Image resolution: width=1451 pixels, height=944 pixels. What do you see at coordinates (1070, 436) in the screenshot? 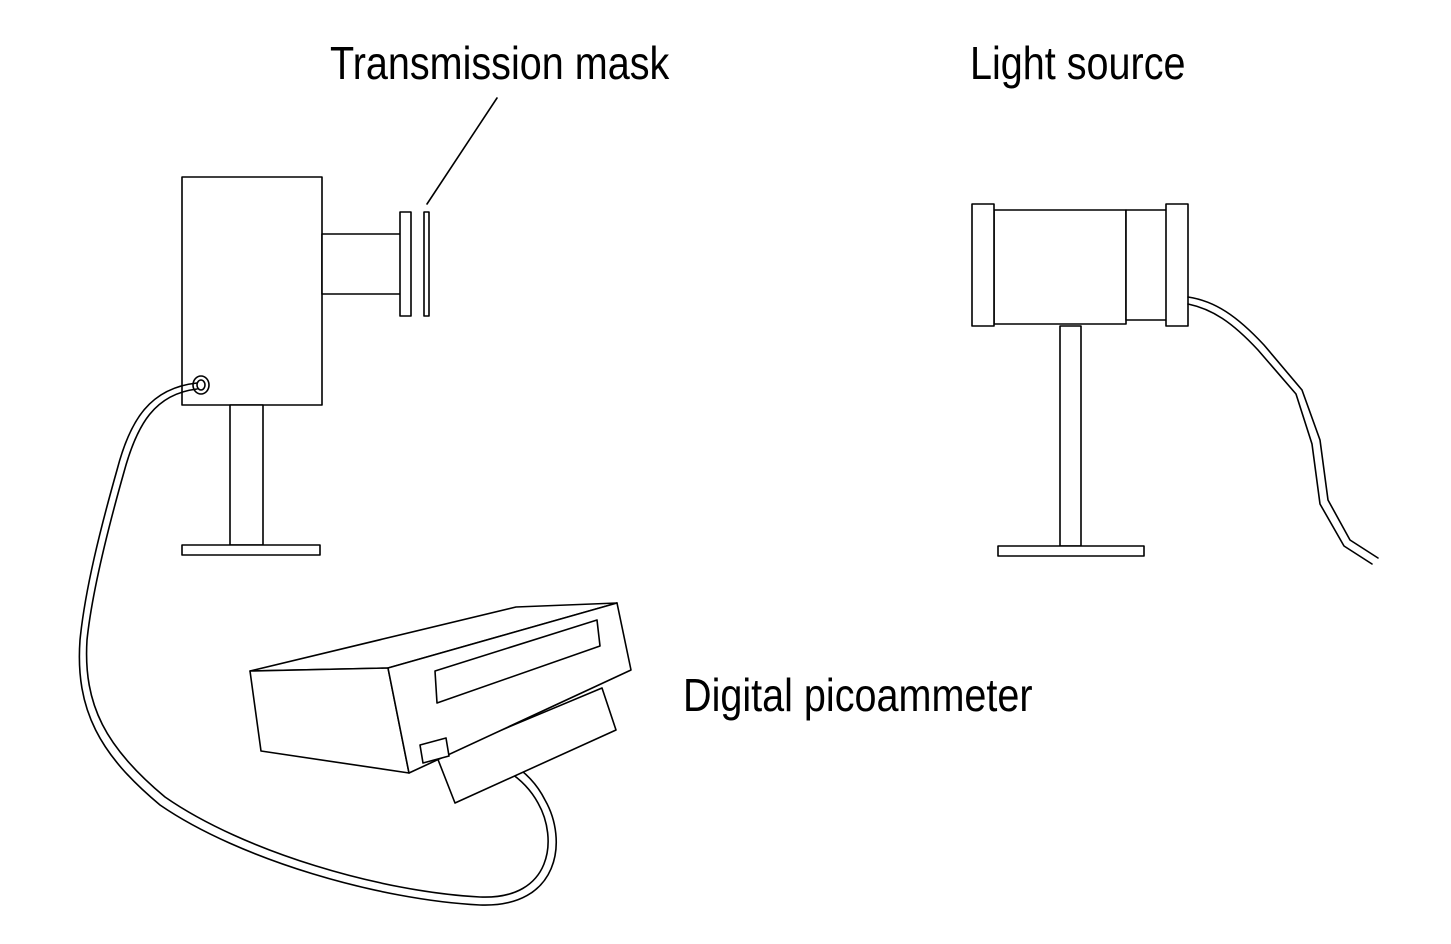
I see `light-stand-post` at bounding box center [1070, 436].